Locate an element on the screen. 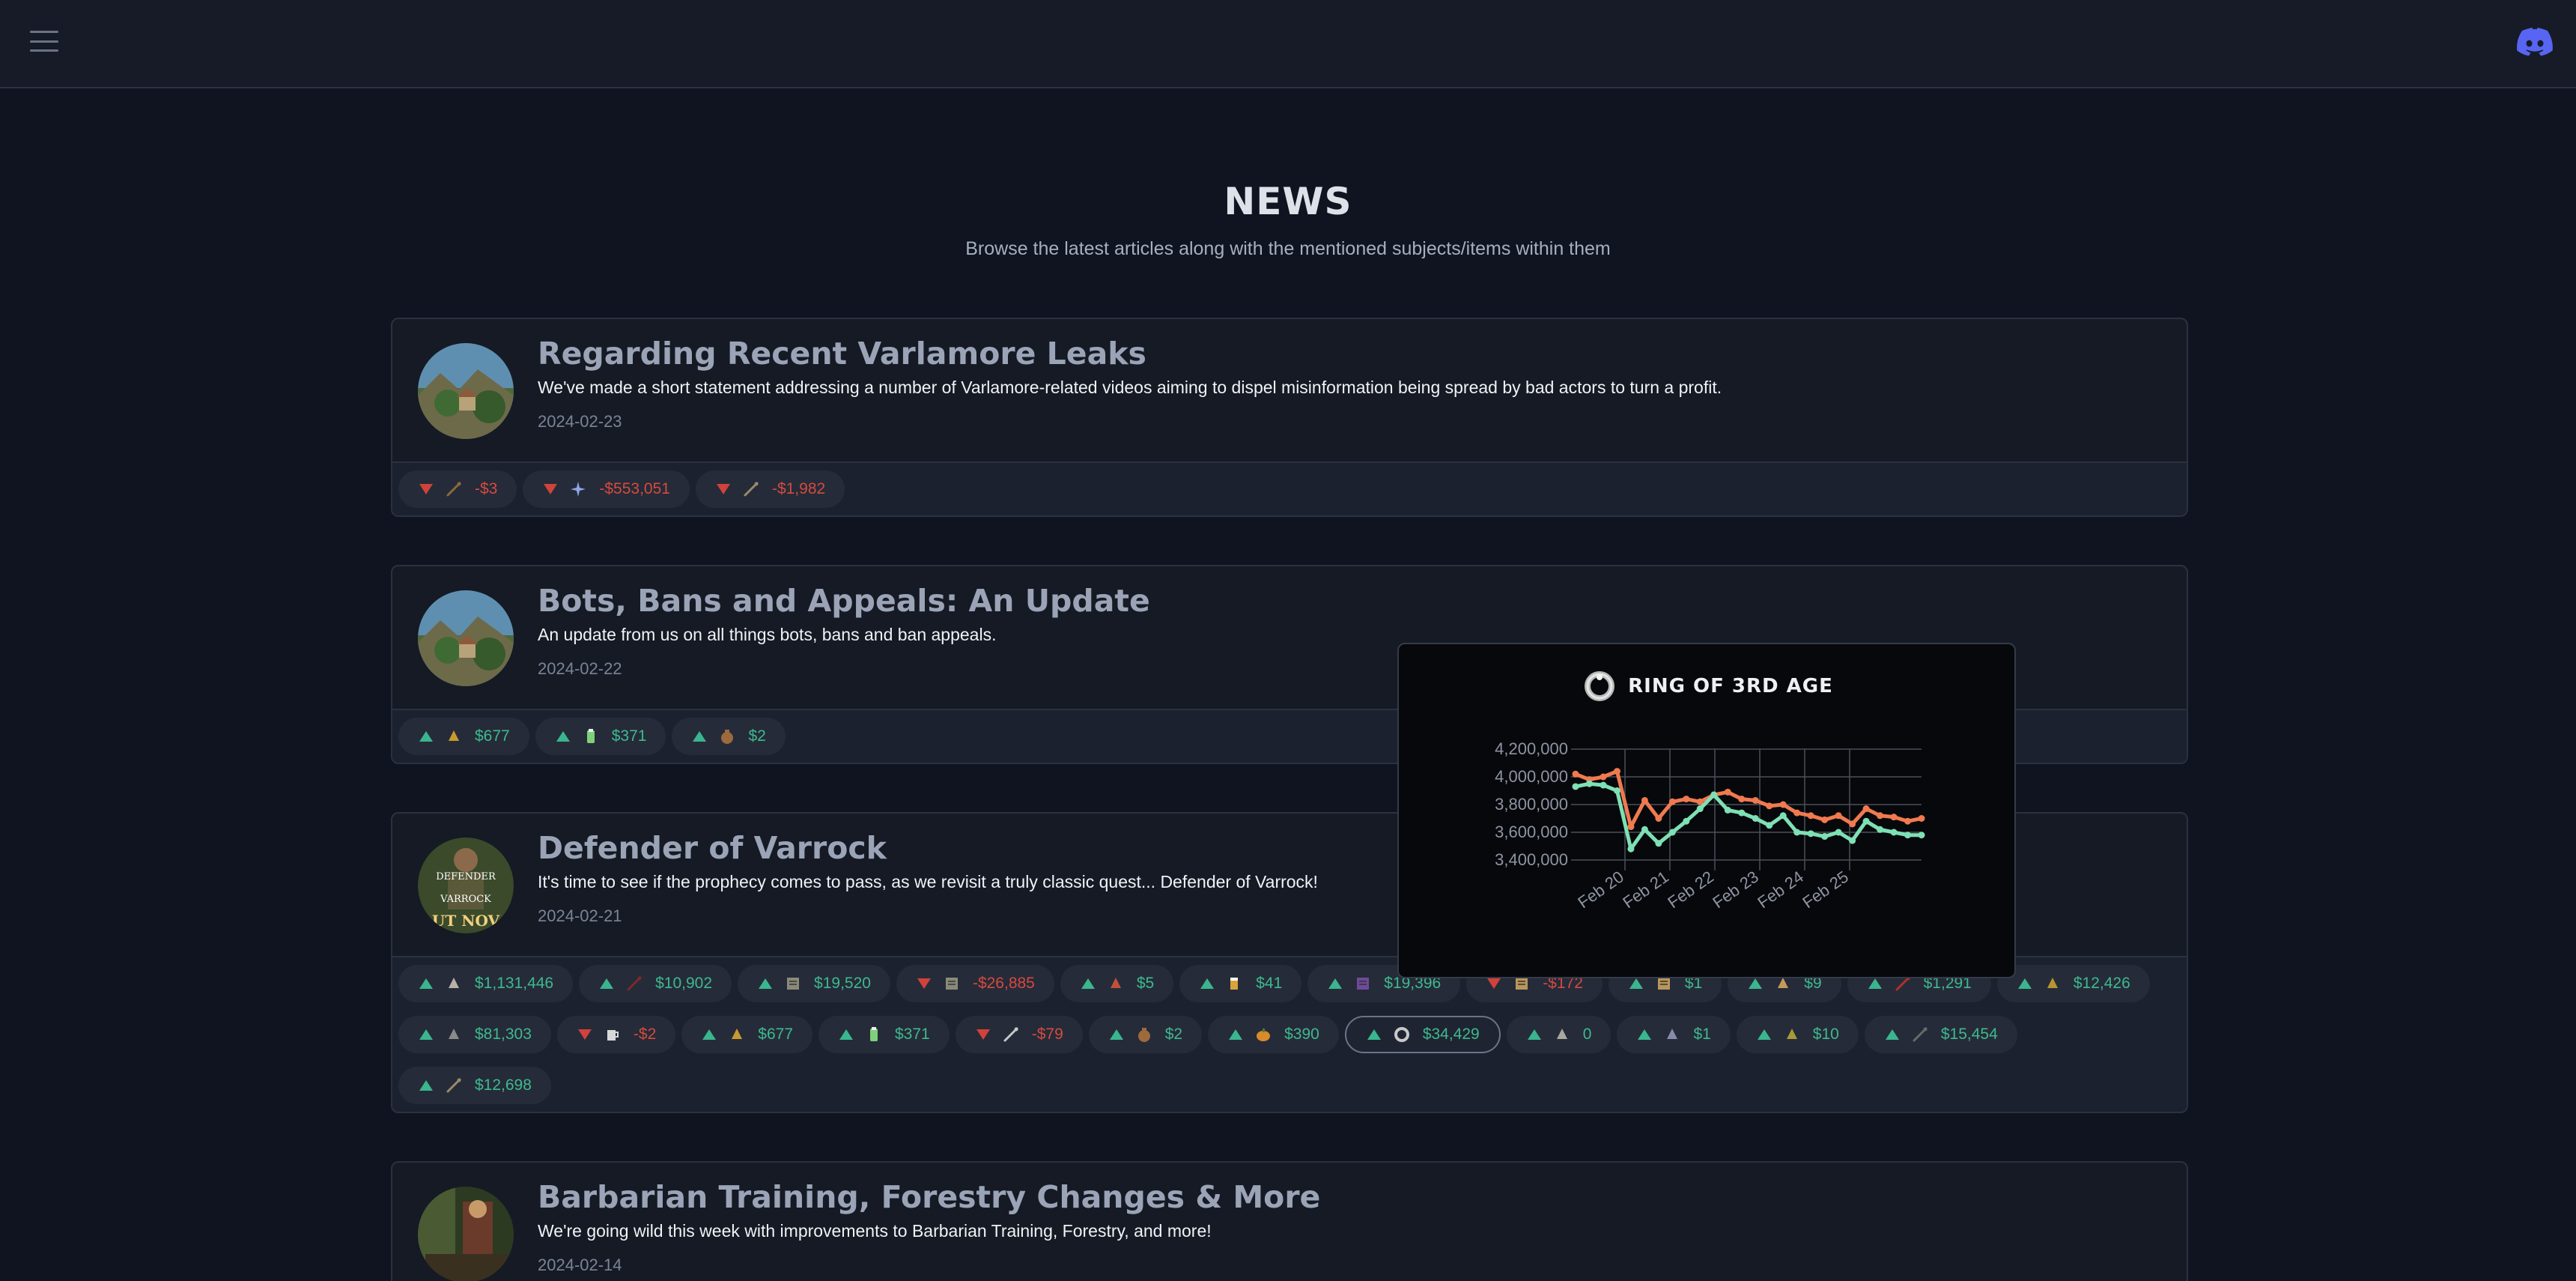 This screenshot has width=2576, height=1281. item-chip: -$3 is located at coordinates (457, 489).